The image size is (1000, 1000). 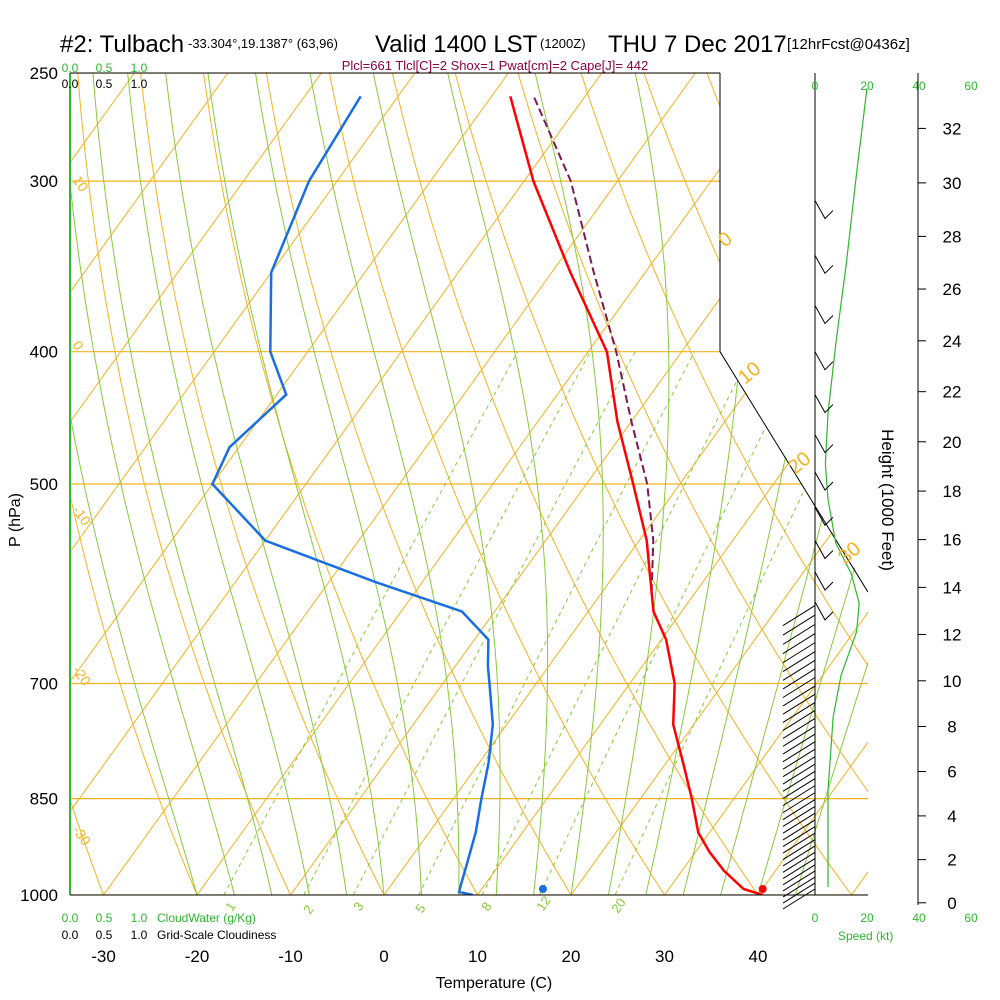 I want to click on height-tick-label: 30, so click(x=952, y=183).